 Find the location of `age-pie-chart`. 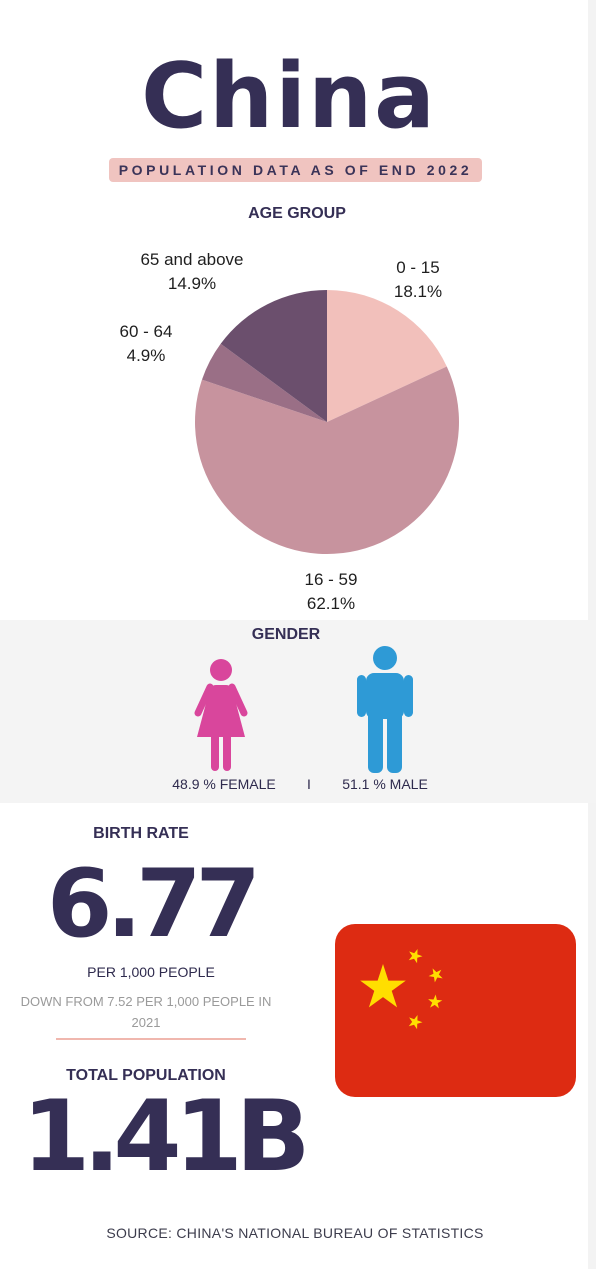

age-pie-chart is located at coordinates (327, 422).